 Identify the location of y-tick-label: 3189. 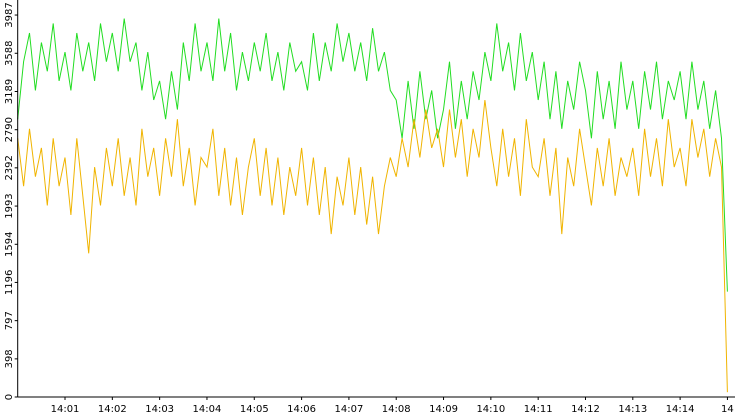
(9, 91).